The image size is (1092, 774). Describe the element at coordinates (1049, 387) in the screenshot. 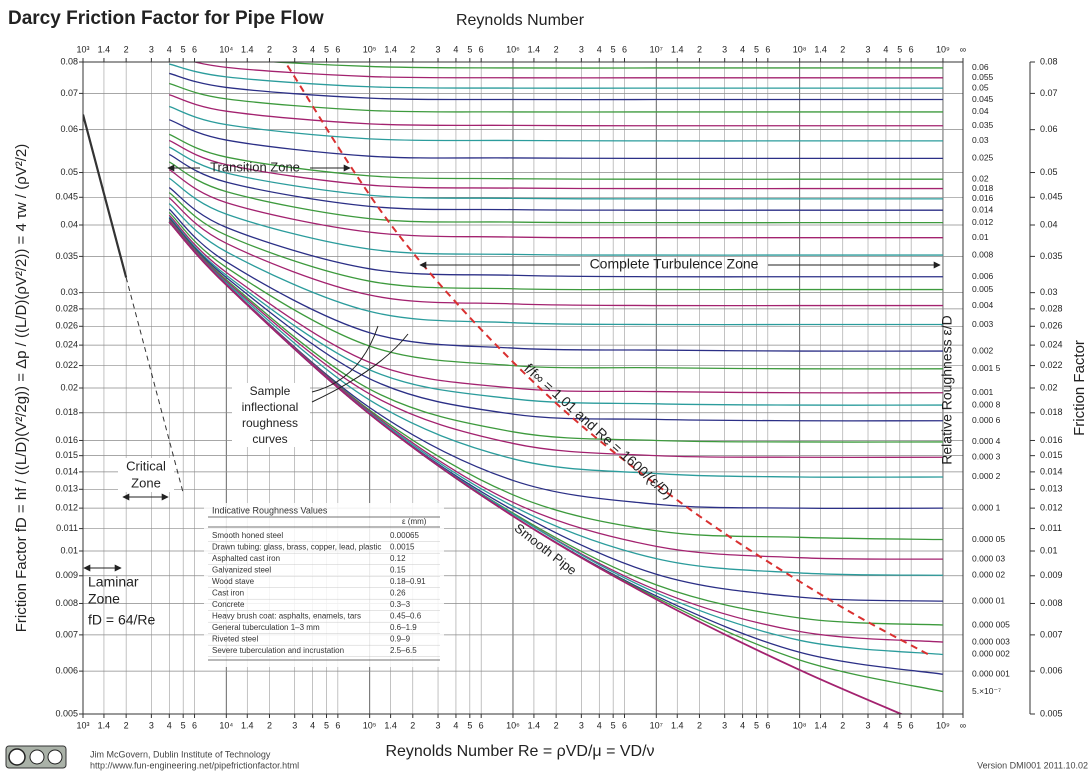

I see `y2-tick-label: 0.02` at that location.